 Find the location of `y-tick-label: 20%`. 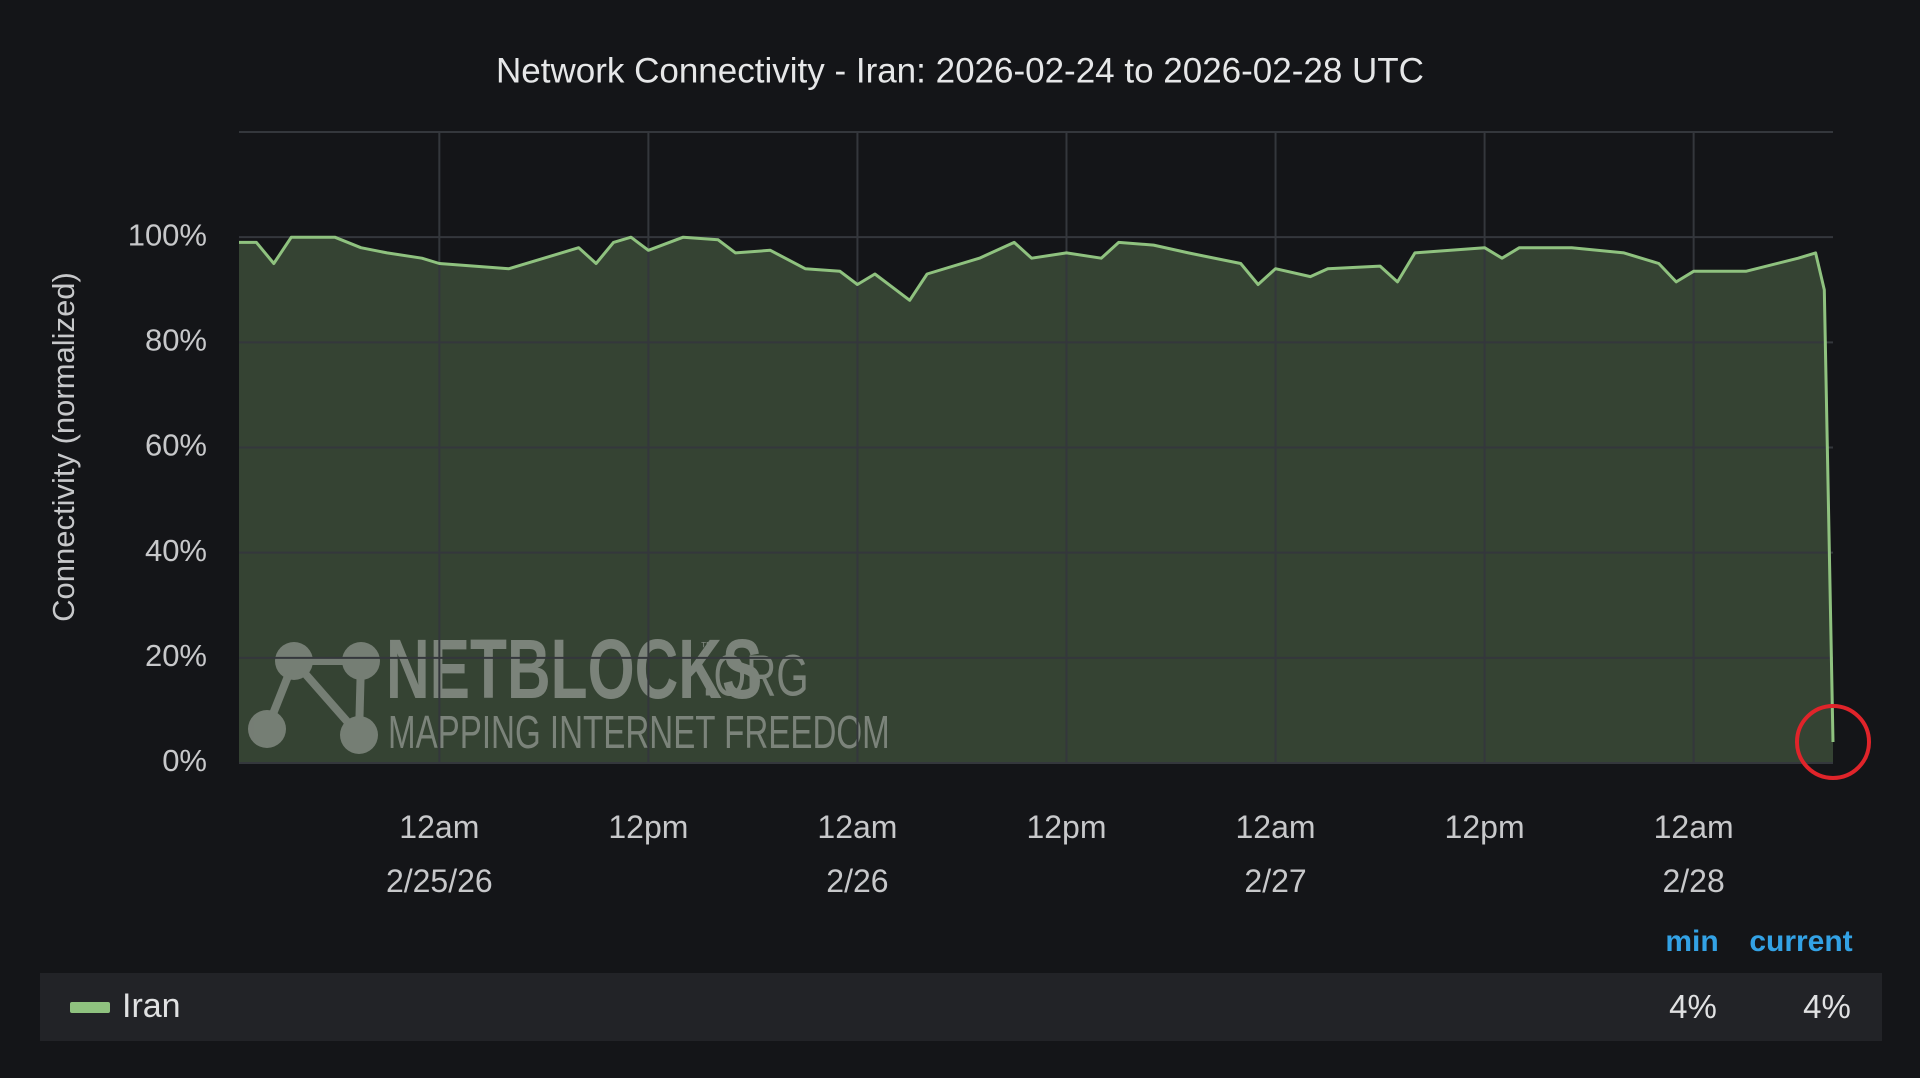

y-tick-label: 20% is located at coordinates (176, 655).